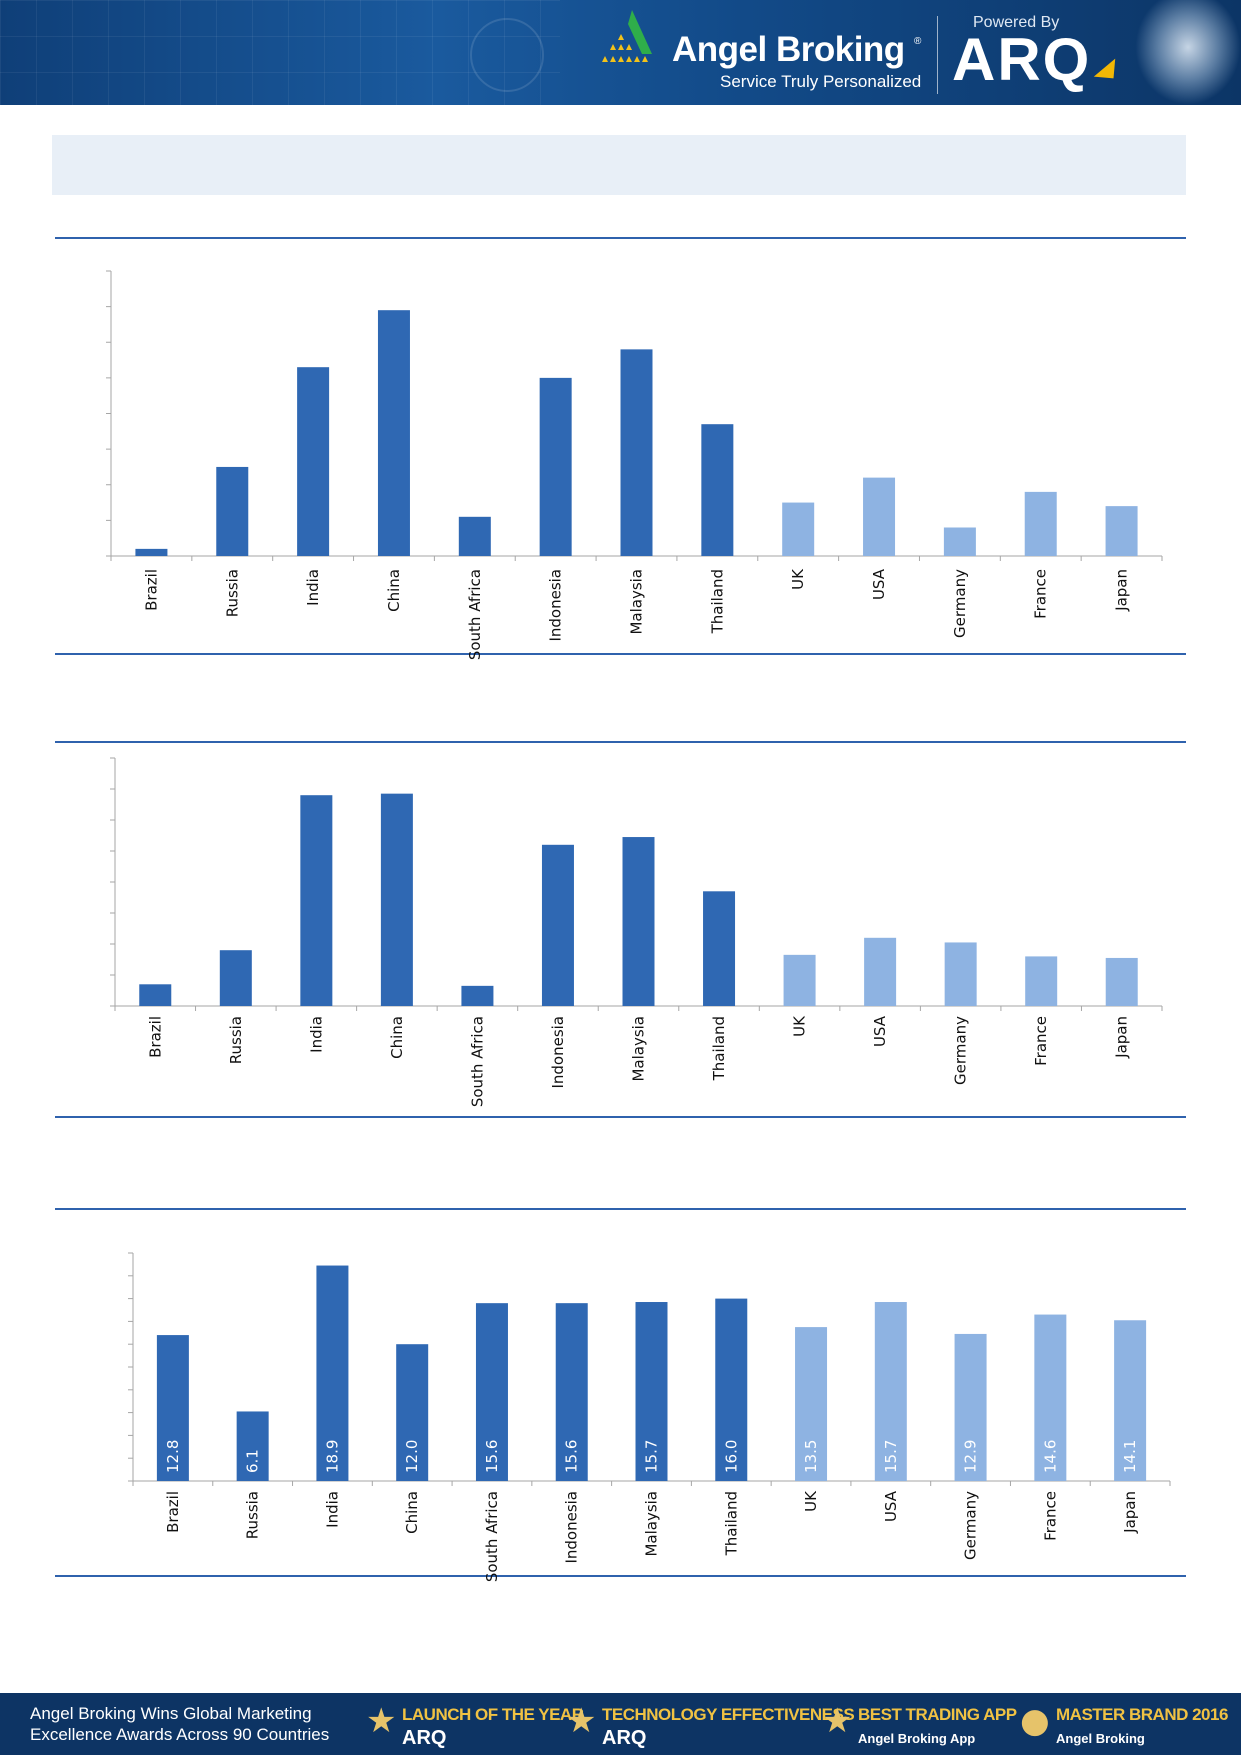 This screenshot has height=1755, width=1241. Describe the element at coordinates (788, 49) in the screenshot. I see `brand-name: Angel Broking` at that location.